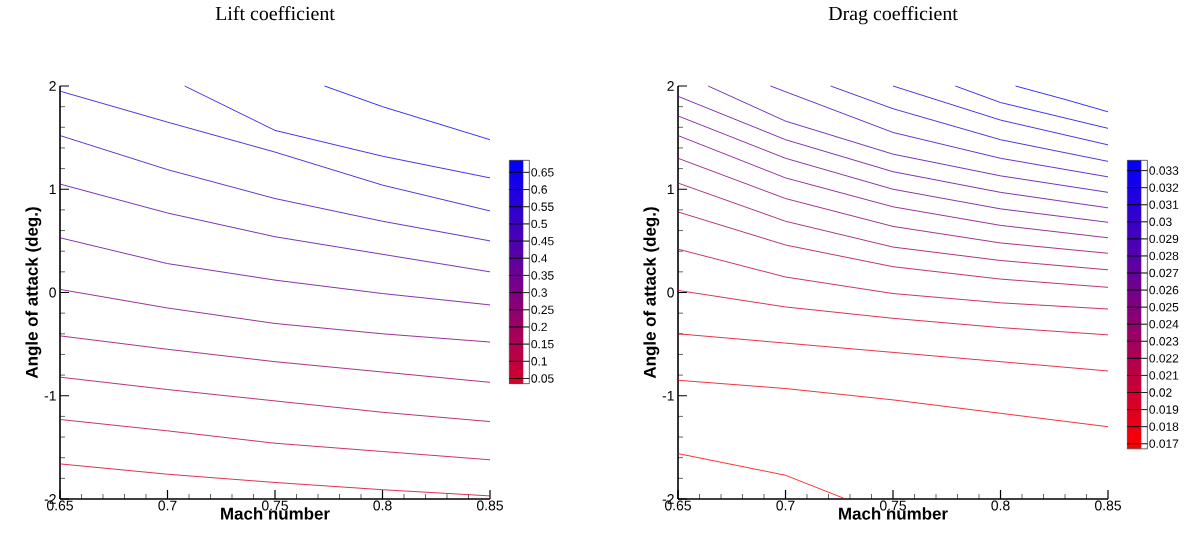 The image size is (1192, 542). I want to click on color-bar-label: 0.03, so click(1160, 222).